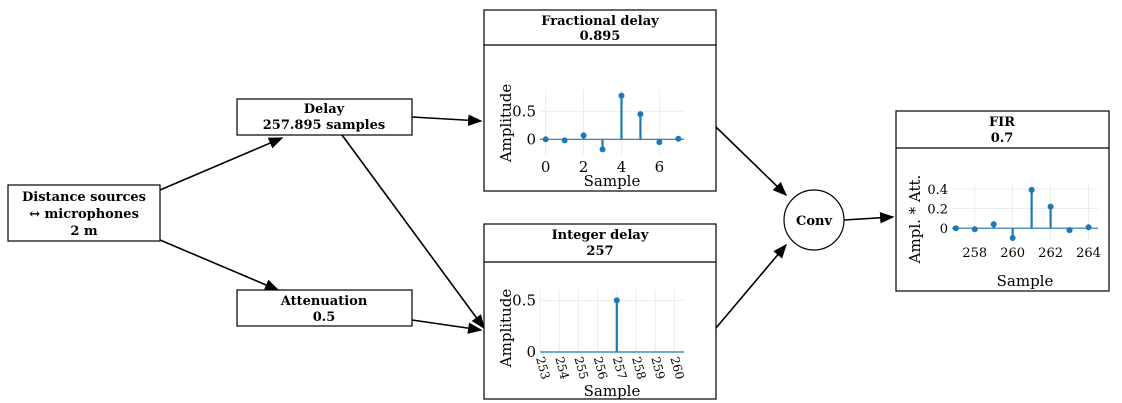 This screenshot has width=1122, height=403. I want to click on distance-line2: ↔ microphones, so click(84, 214).